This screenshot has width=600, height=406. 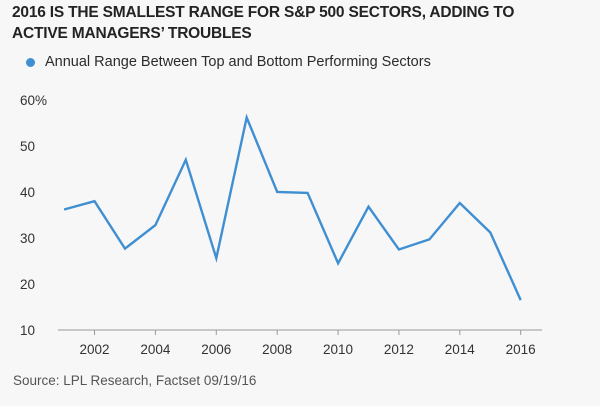 What do you see at coordinates (338, 349) in the screenshot?
I see `x-tick-label: 2010` at bounding box center [338, 349].